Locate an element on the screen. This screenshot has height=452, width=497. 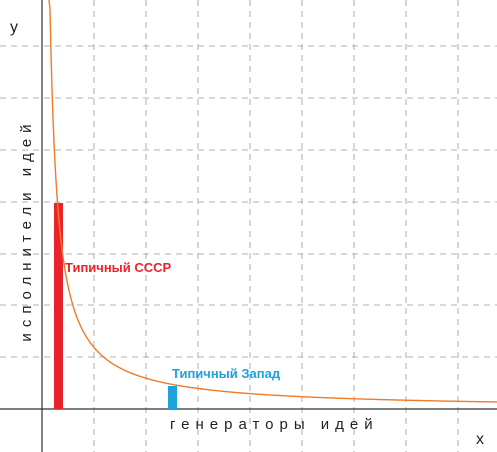
x-axis-letter: x is located at coordinates (480, 439).